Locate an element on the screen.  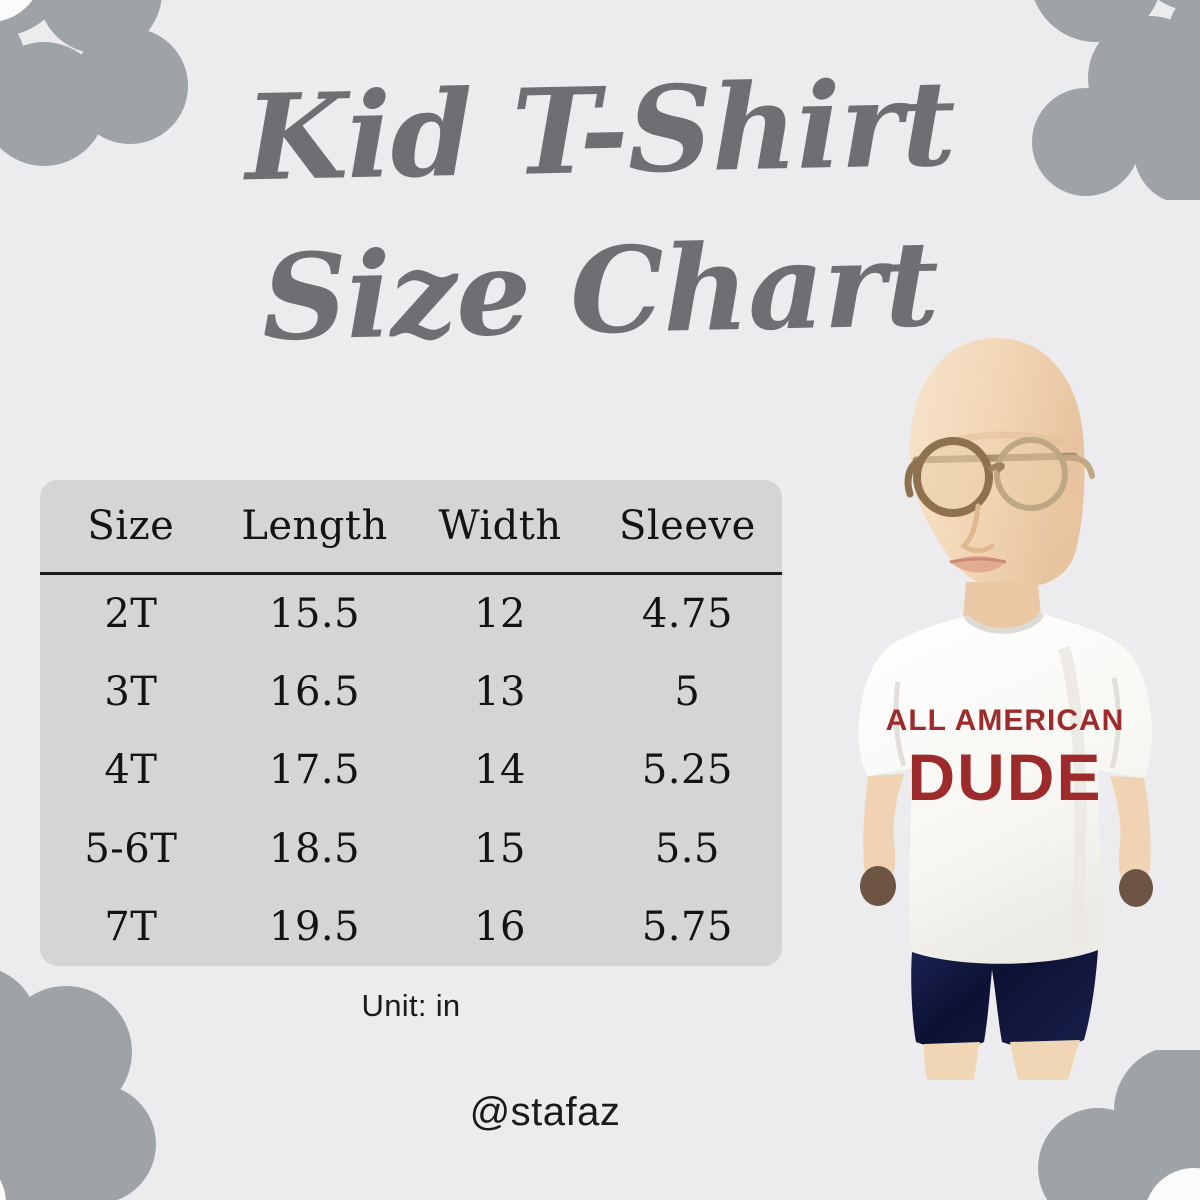
table-row: 4T 17.5 14 5.25 is located at coordinates (411, 770).